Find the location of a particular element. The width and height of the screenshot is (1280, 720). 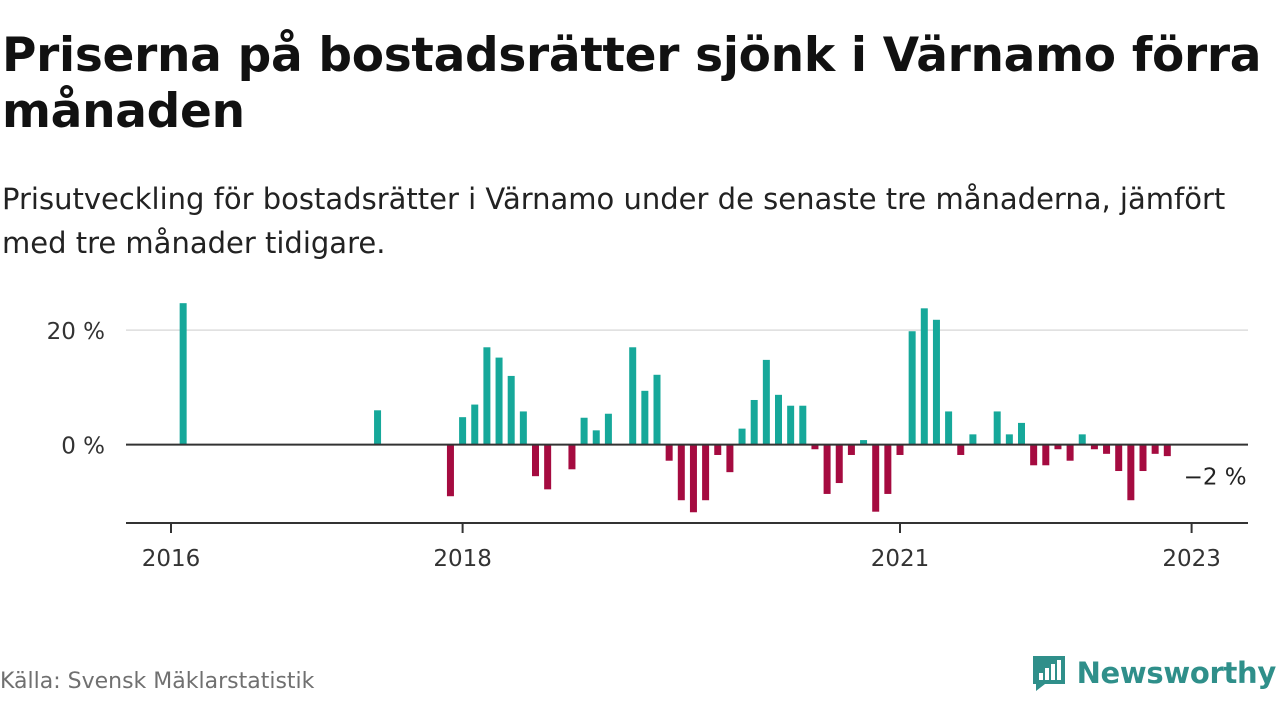

x-tick-label: 2018 is located at coordinates (462, 559).